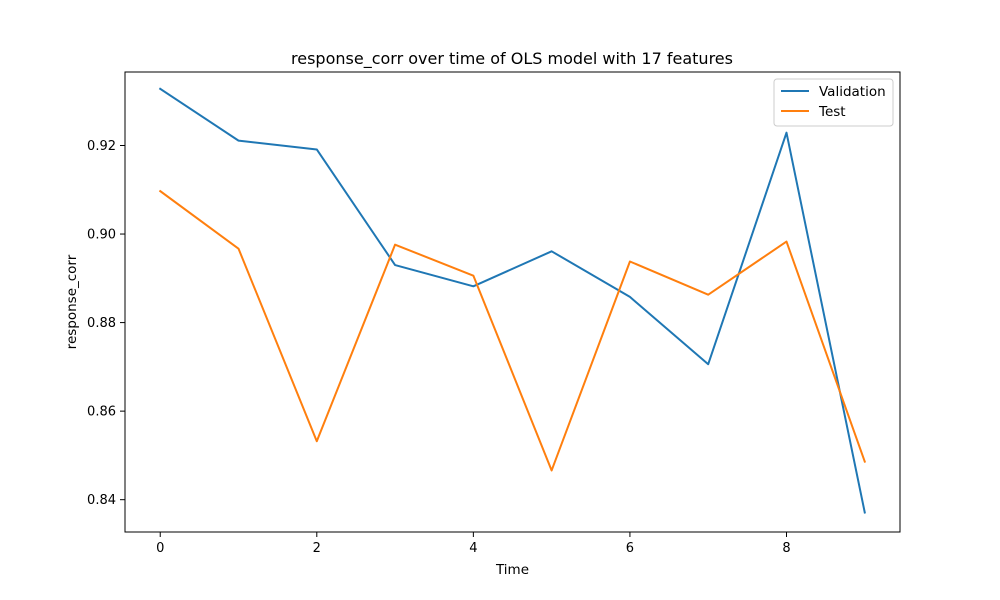  What do you see at coordinates (852, 92) in the screenshot?
I see `legend-label-validation: Validation` at bounding box center [852, 92].